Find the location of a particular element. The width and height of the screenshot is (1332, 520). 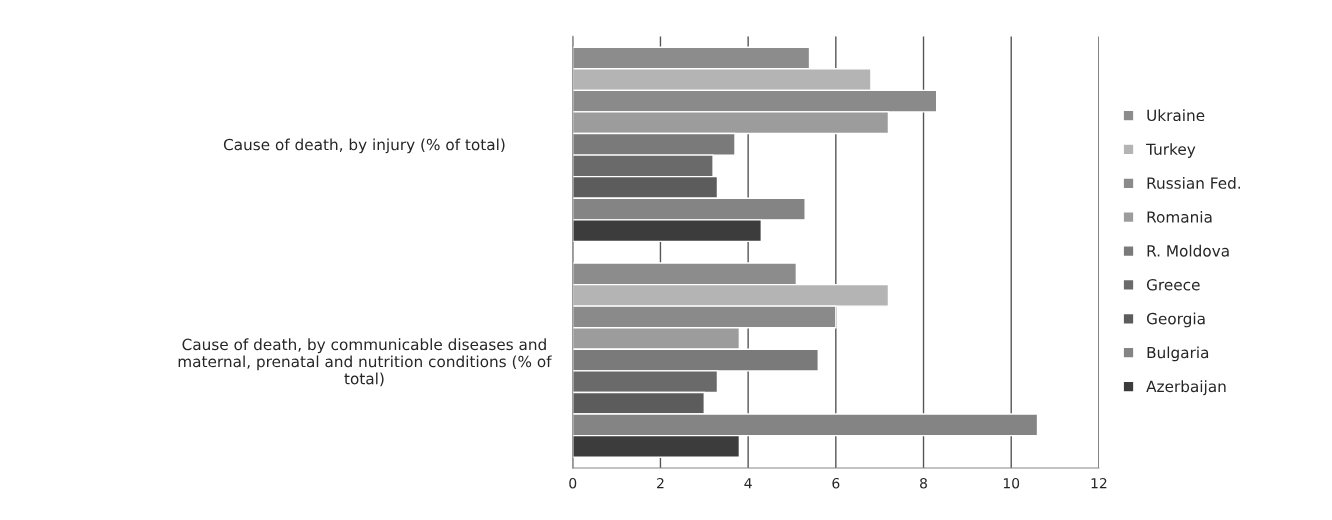

legend-label: Turkey is located at coordinates (1171, 150).